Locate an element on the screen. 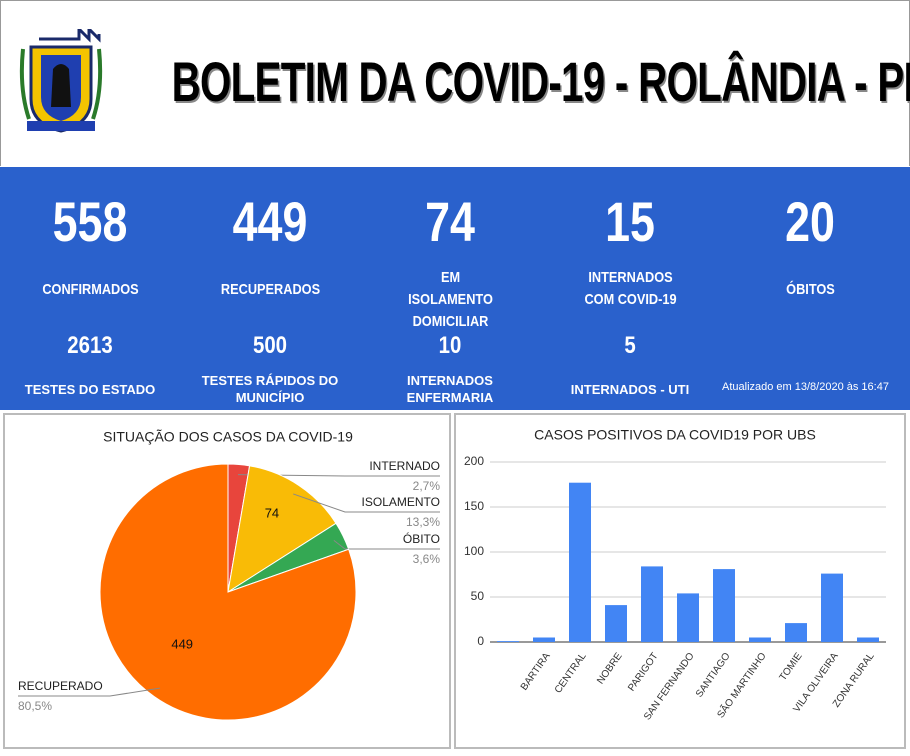  secondary-value: 500 is located at coordinates (270, 345).